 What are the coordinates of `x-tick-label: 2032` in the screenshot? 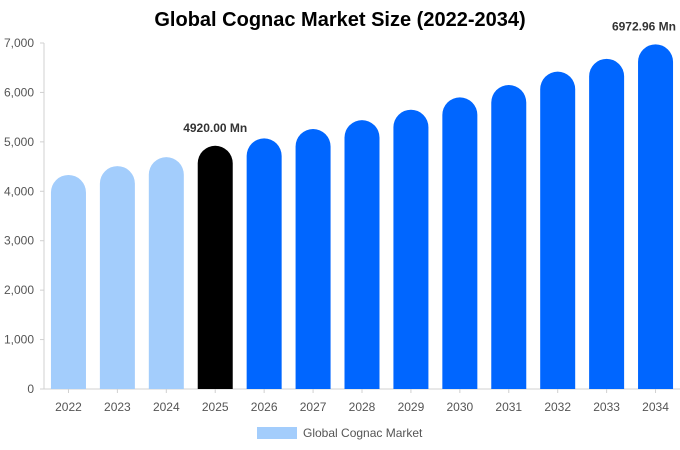 It's located at (557, 407).